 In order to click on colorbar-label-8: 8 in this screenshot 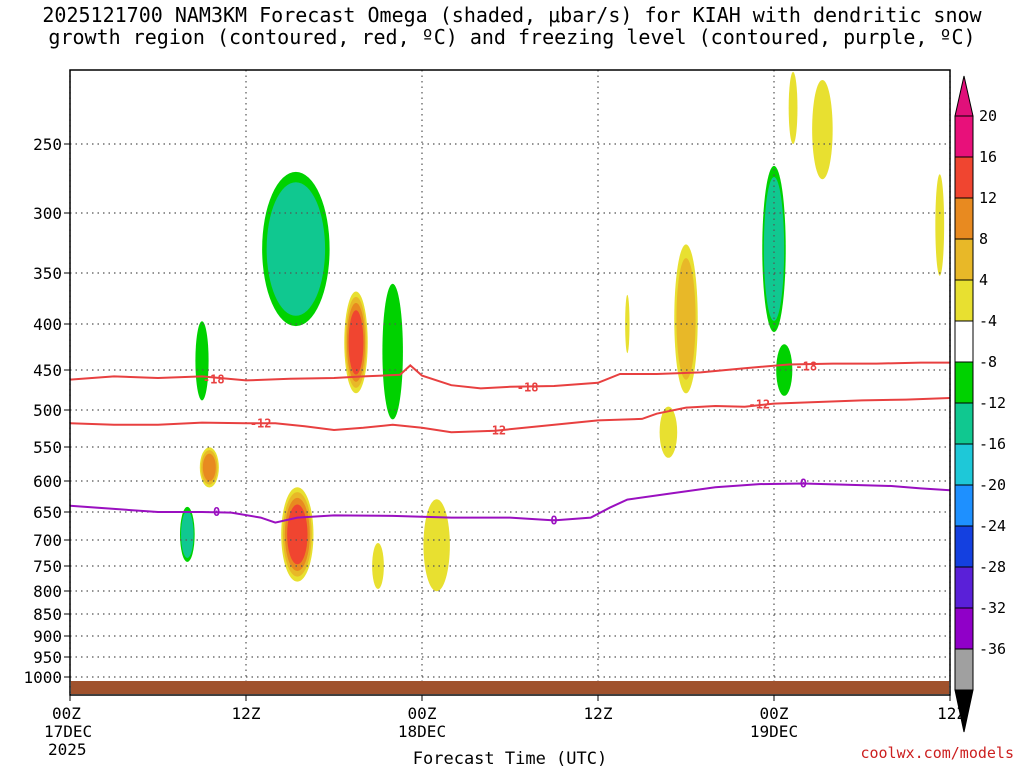, I will do `click(983, 239)`.